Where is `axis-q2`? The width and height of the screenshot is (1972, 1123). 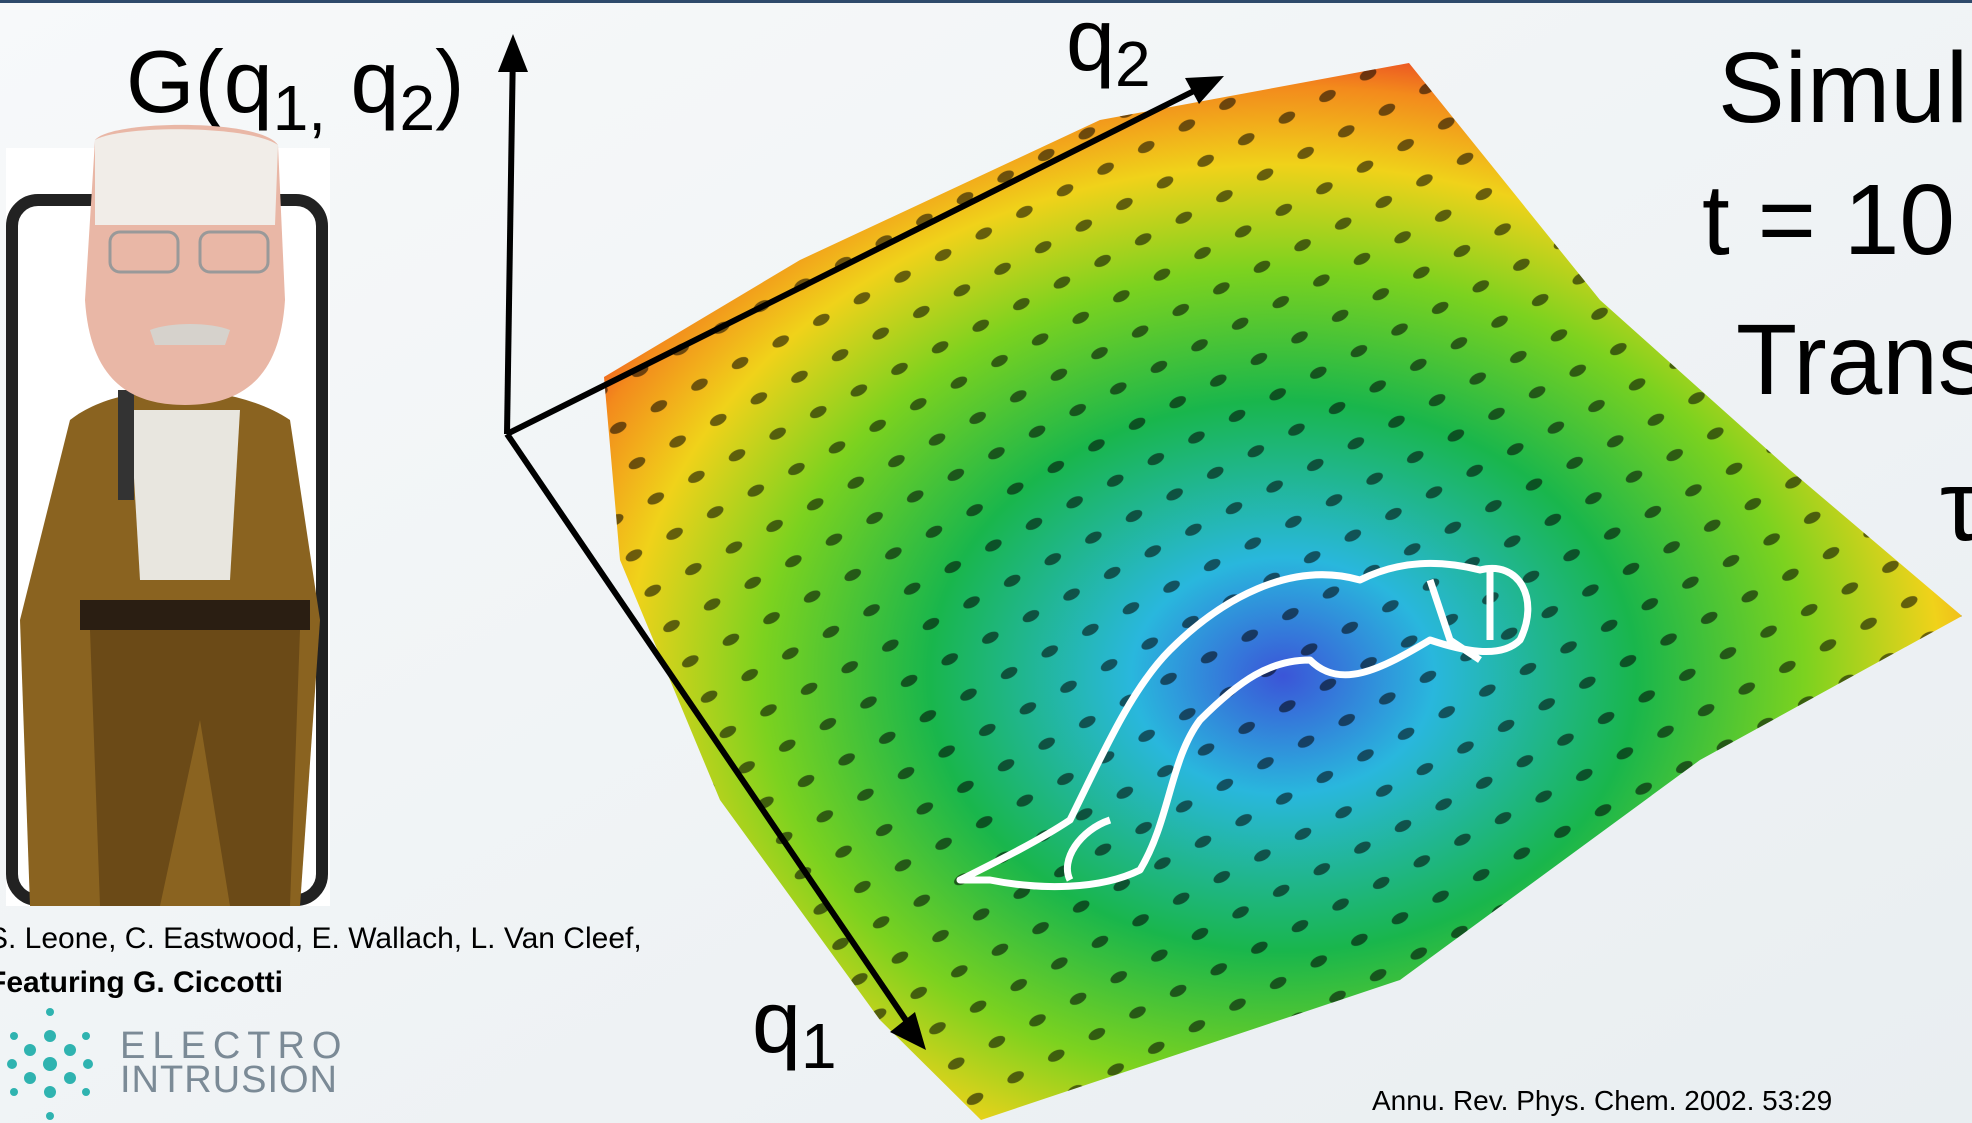
axis-q2 is located at coordinates (858, 258).